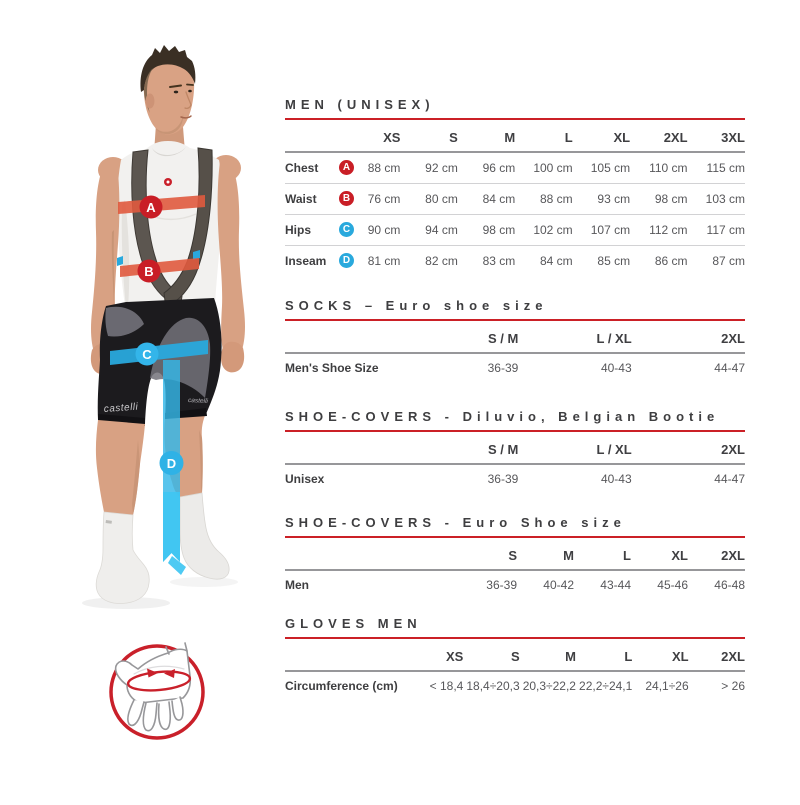 The width and height of the screenshot is (800, 805). I want to click on cell-value: 102 cm, so click(544, 230).